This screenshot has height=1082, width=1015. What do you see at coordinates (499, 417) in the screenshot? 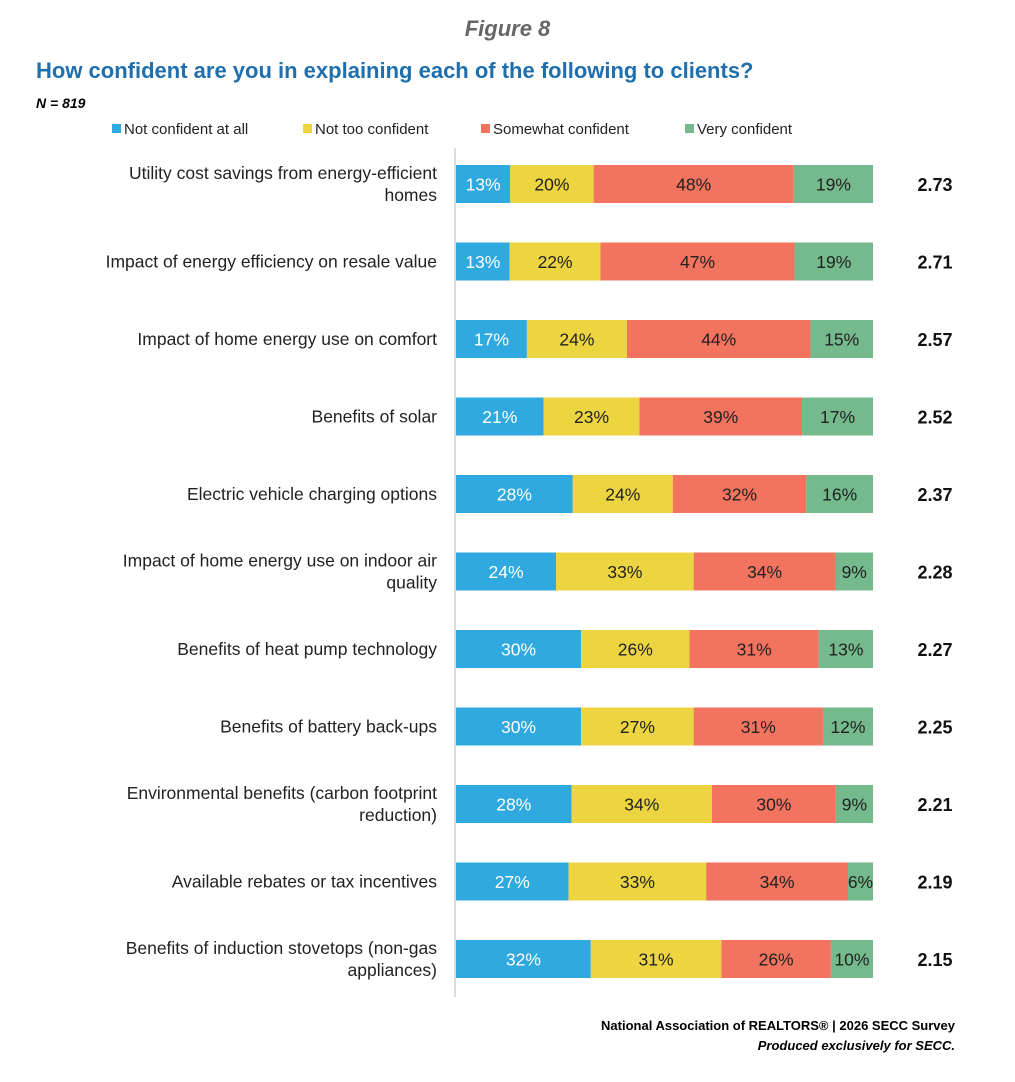
I see `data-label: 21%` at bounding box center [499, 417].